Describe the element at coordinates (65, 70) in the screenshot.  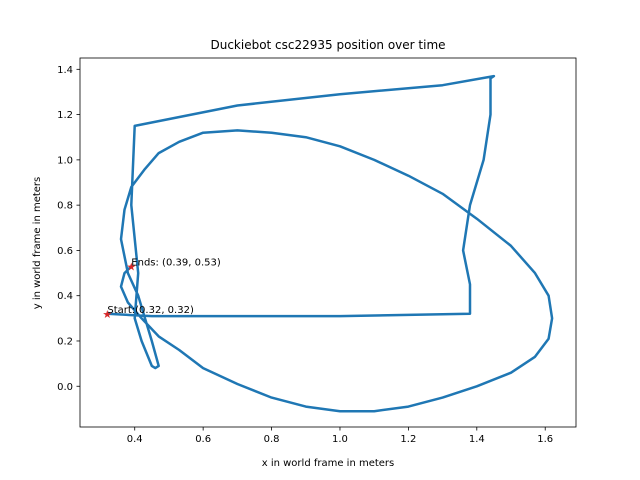
I see `y-tick-label: 1.4` at that location.